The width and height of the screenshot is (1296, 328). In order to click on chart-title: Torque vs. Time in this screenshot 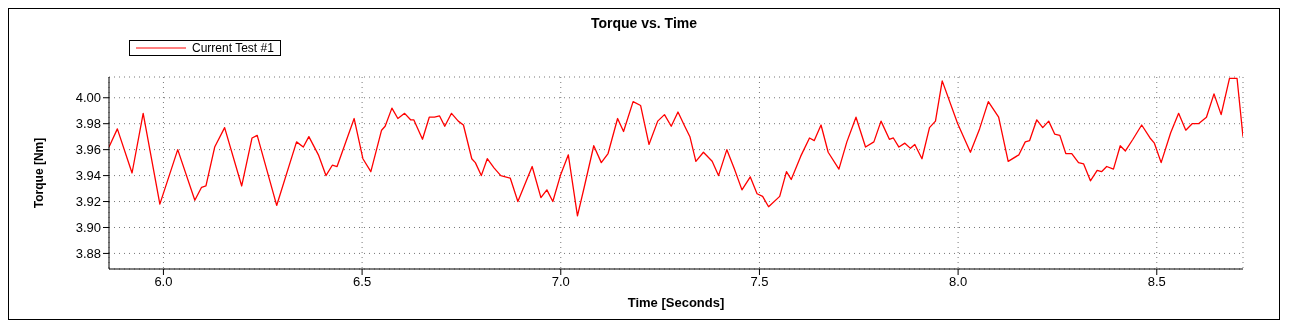, I will do `click(644, 23)`.